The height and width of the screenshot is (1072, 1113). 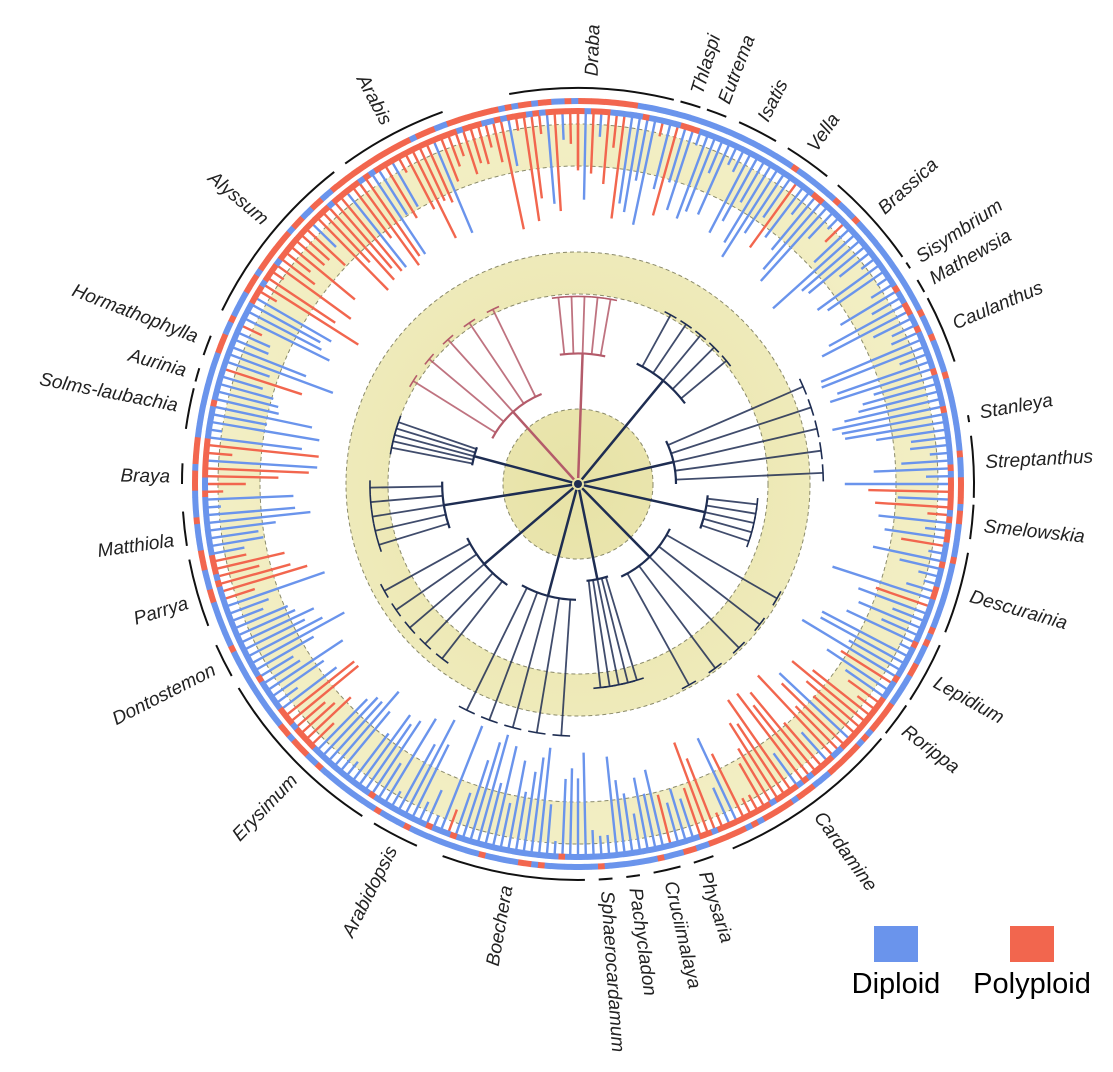 I want to click on legend-polyploid-label: Polyploid, so click(x=1032, y=984).